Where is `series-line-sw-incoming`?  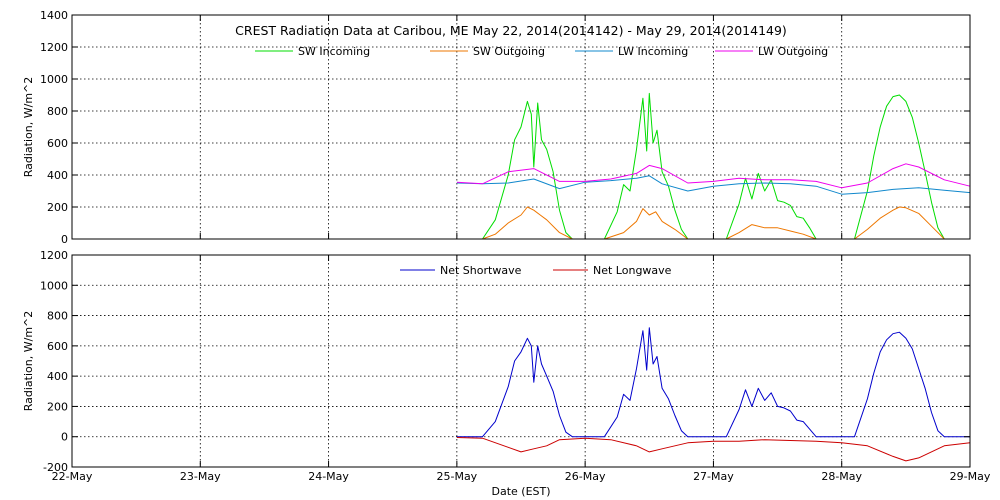
series-line-sw-incoming is located at coordinates (713, 166).